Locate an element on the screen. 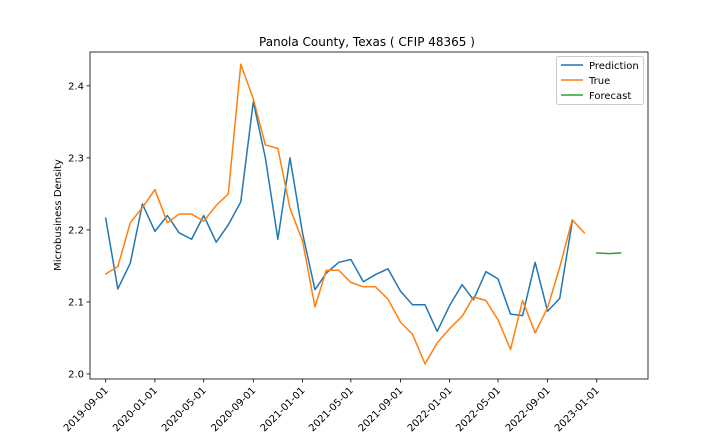 Image resolution: width=720 pixels, height=432 pixels. y-tick-label: 2.3 is located at coordinates (76, 158).